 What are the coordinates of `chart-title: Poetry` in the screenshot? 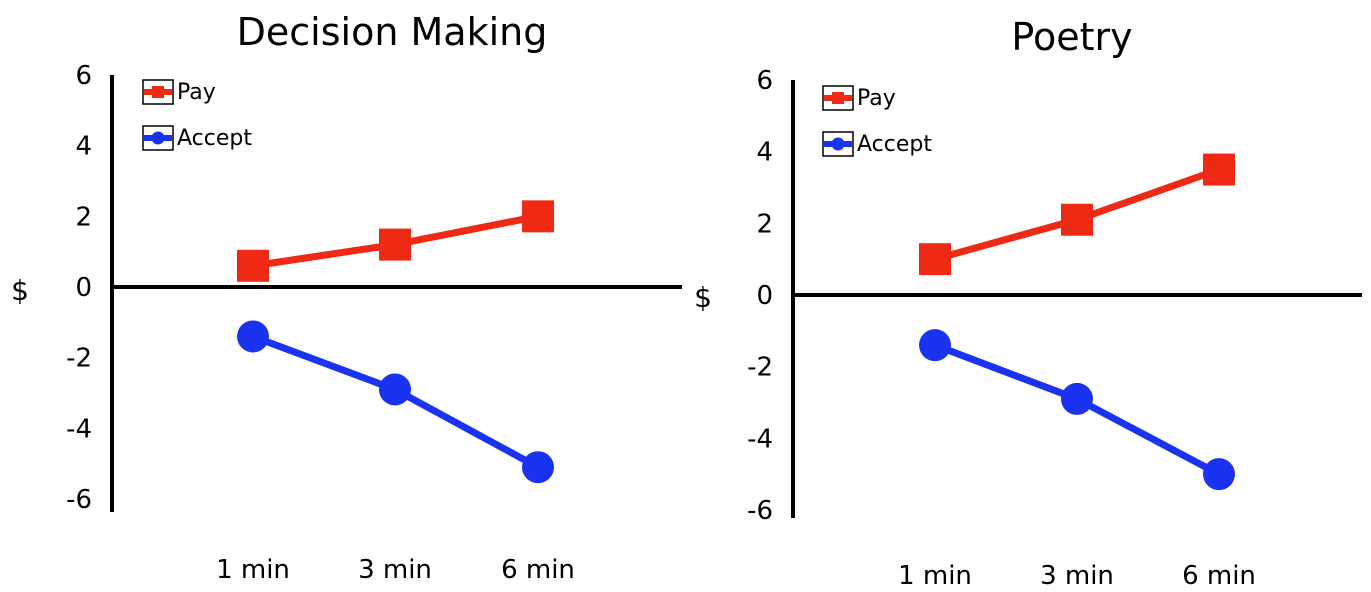 It's located at (1071, 37).